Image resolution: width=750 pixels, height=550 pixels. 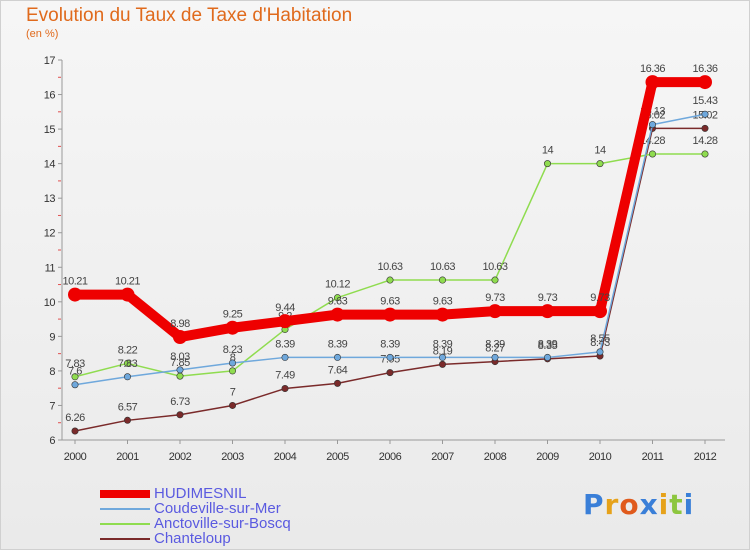 I want to click on legend-label: Coudeville-sur-Mer, so click(x=217, y=508).